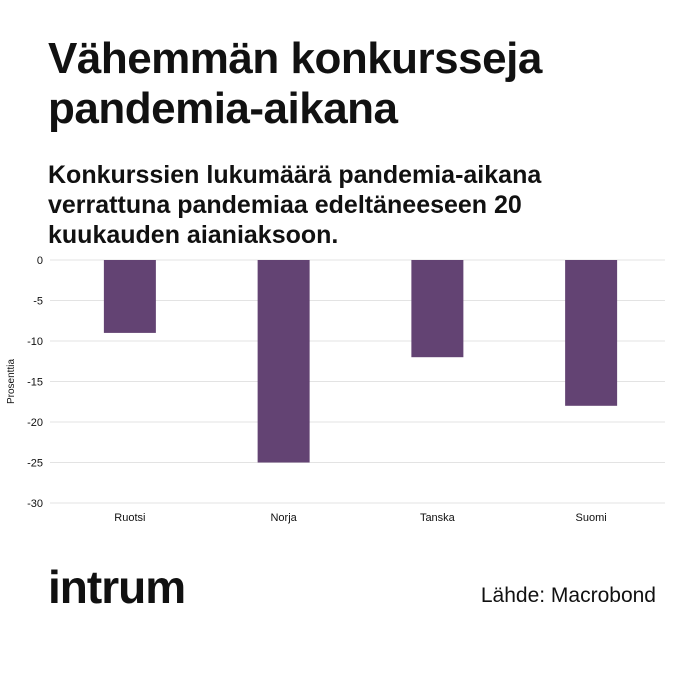 Image resolution: width=680 pixels, height=680 pixels. Describe the element at coordinates (591, 333) in the screenshot. I see `bar-suomi` at that location.